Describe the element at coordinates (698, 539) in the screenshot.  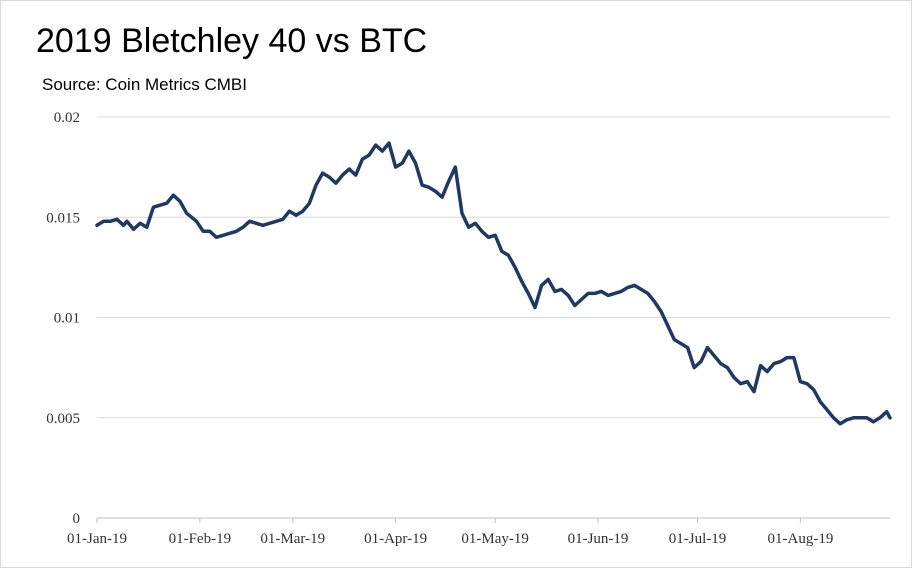
I see `x-tick-label: 01-Jul-19` at that location.